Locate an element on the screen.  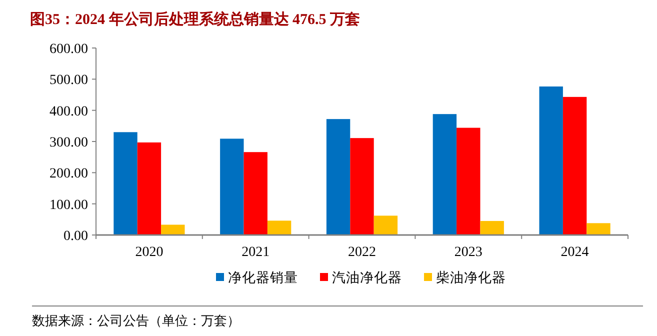
chart-title: 图35：2024 年公司后处理系统总销量达 476.5 万套 is located at coordinates (195, 19).